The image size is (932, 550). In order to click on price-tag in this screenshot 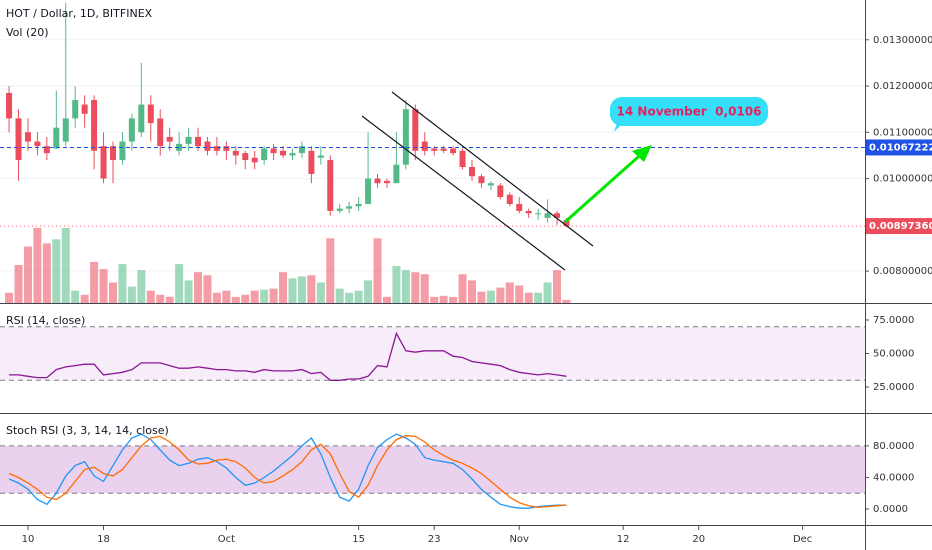, I will do `click(898, 226)`.